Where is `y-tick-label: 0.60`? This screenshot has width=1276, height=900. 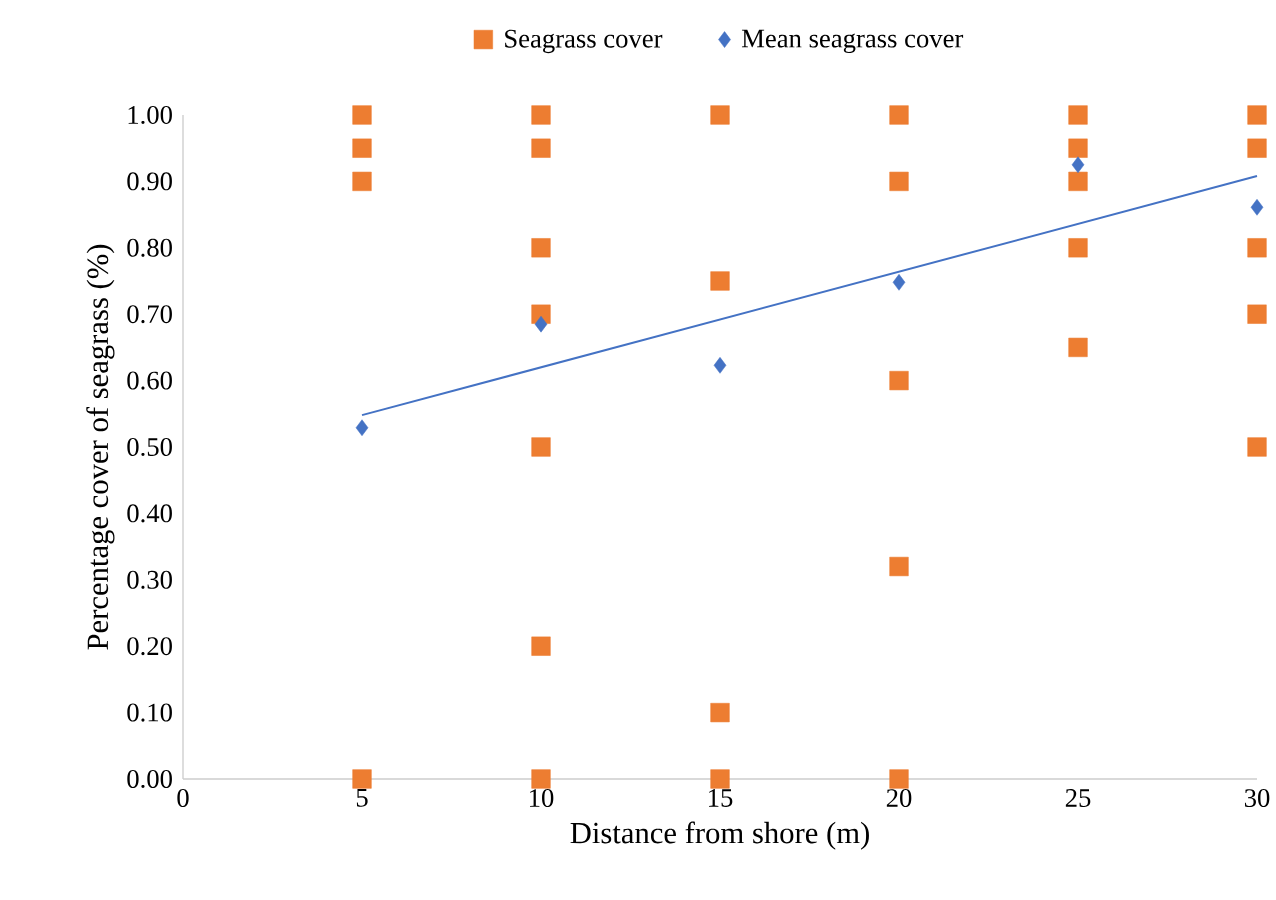
y-tick-label: 0.60 is located at coordinates (149, 380).